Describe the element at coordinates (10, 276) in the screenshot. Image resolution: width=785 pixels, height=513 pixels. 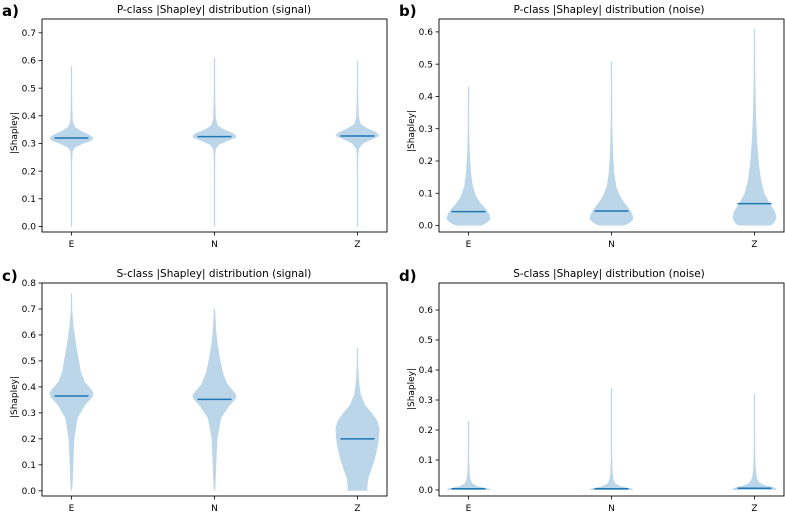
I see `panel-tag: c)` at that location.